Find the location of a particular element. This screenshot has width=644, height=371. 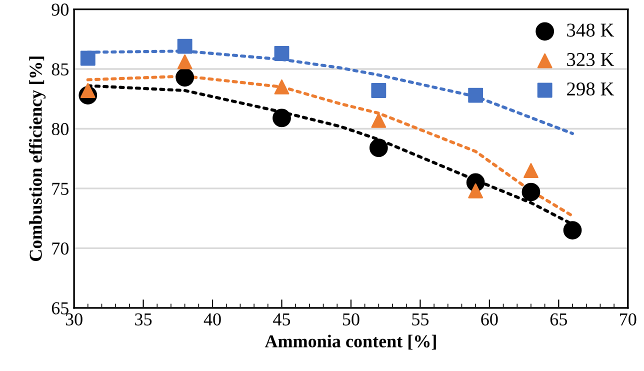

x-tick-label: 40 is located at coordinates (212, 319).